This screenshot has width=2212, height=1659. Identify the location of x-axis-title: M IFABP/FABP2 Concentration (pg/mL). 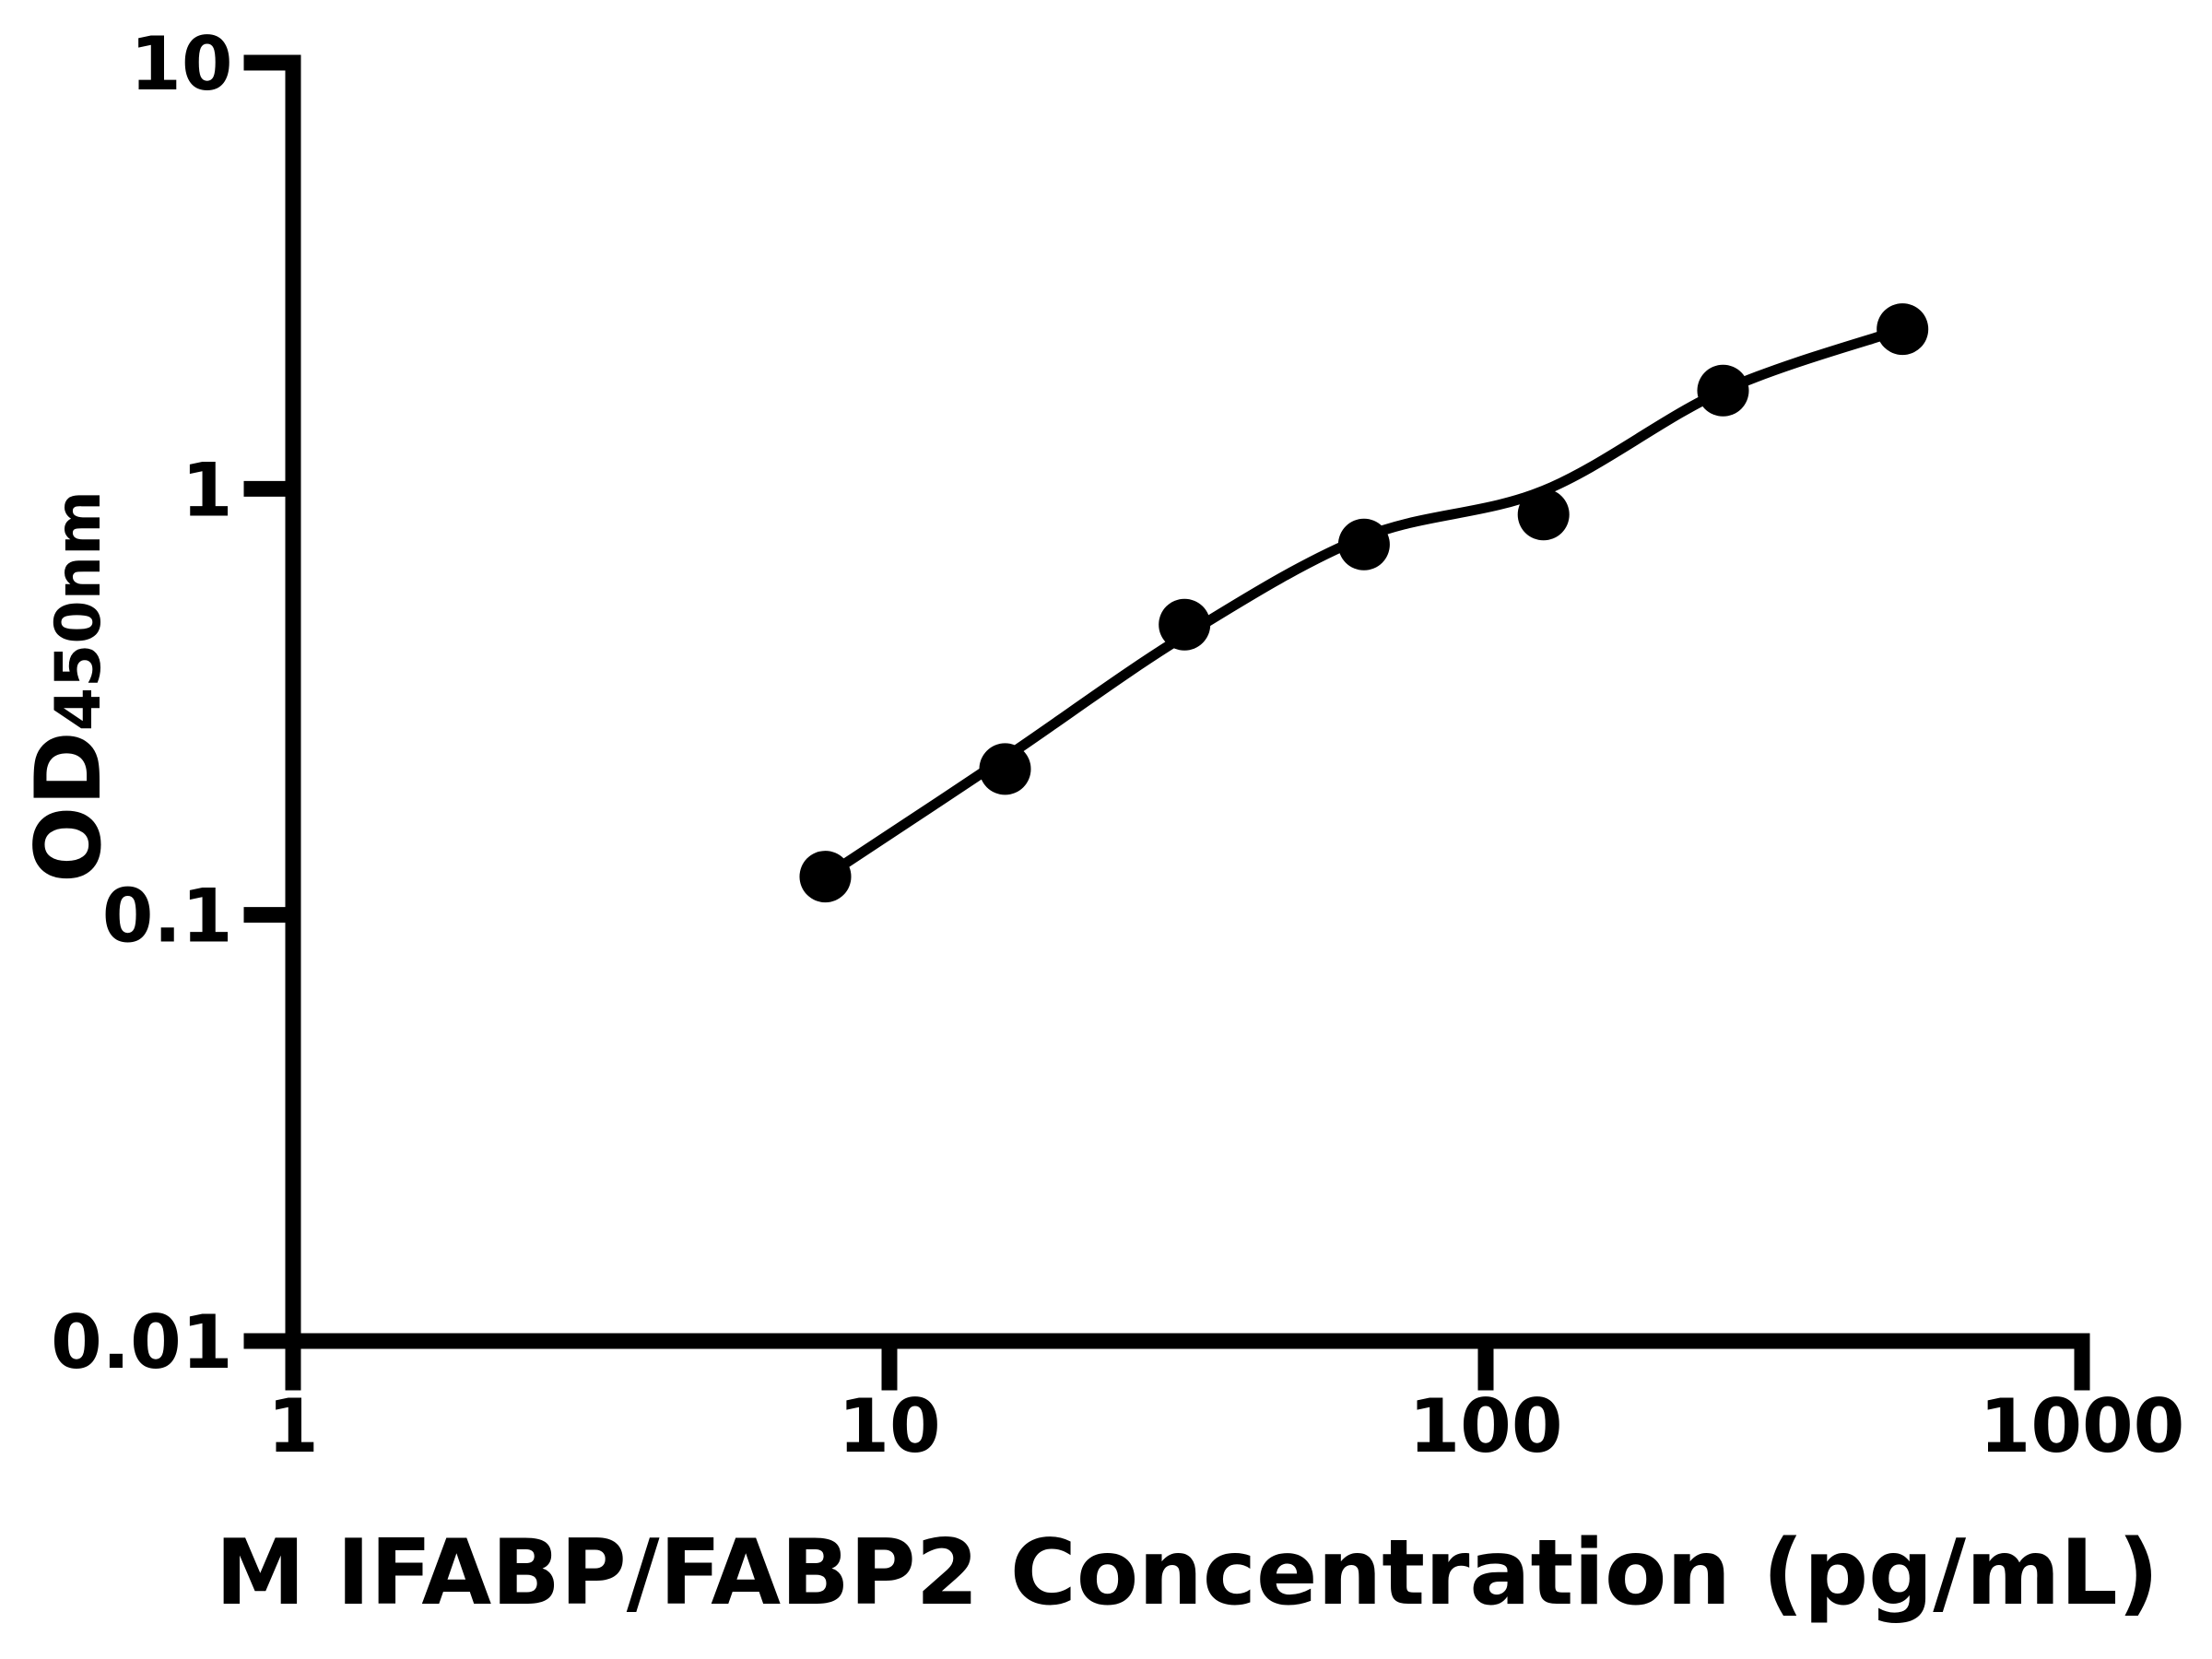
(1187, 1573).